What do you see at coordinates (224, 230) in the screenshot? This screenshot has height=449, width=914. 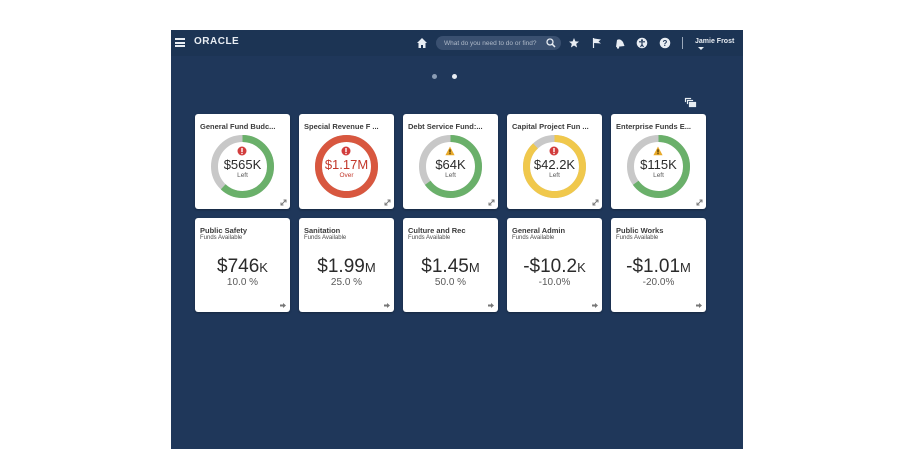 I see `card-title: Public Safety` at bounding box center [224, 230].